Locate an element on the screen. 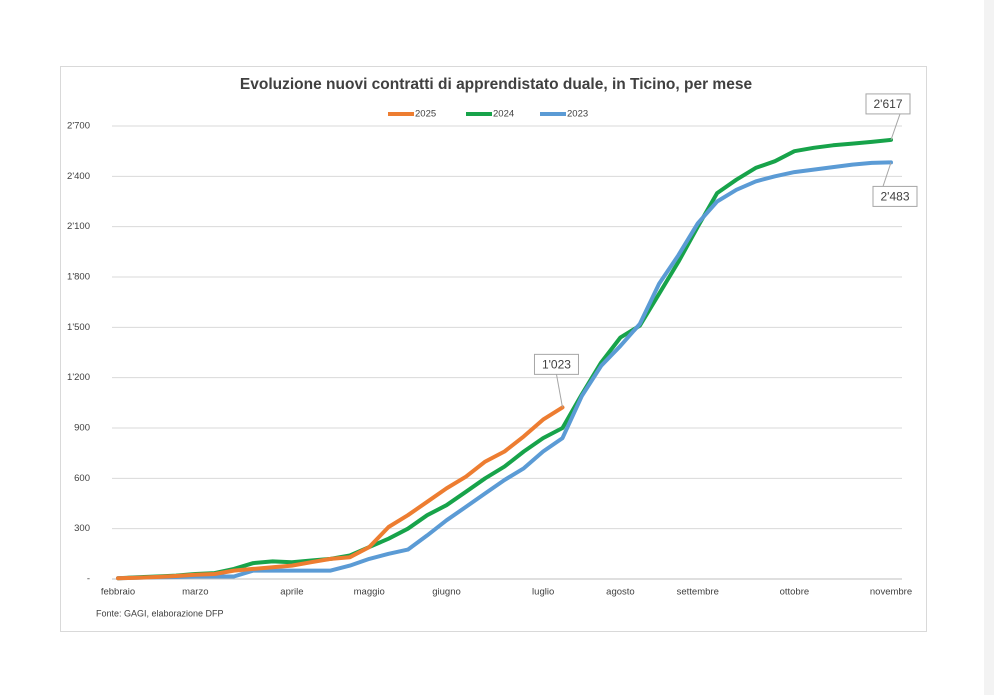  legend-label: 2023 is located at coordinates (577, 114).